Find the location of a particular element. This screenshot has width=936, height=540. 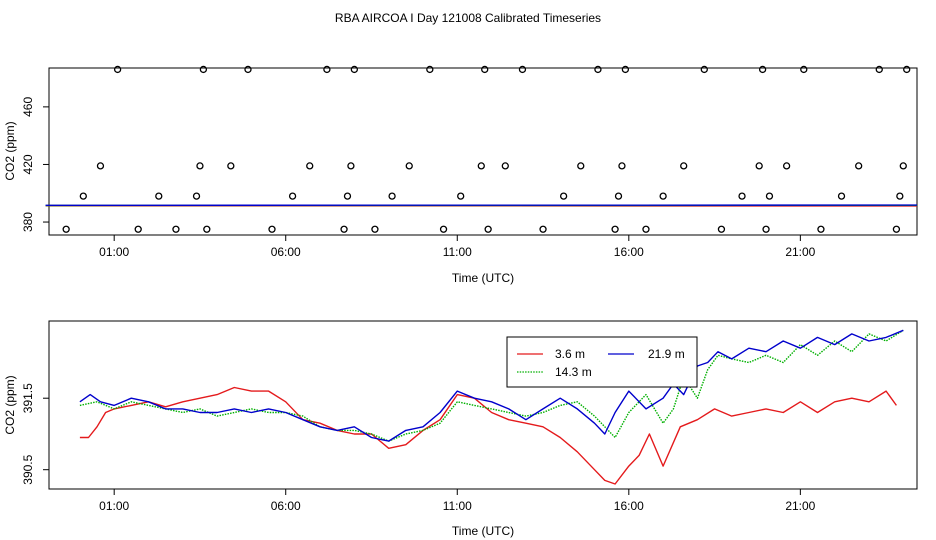

y-tick-label: 391.5 is located at coordinates (28, 398).